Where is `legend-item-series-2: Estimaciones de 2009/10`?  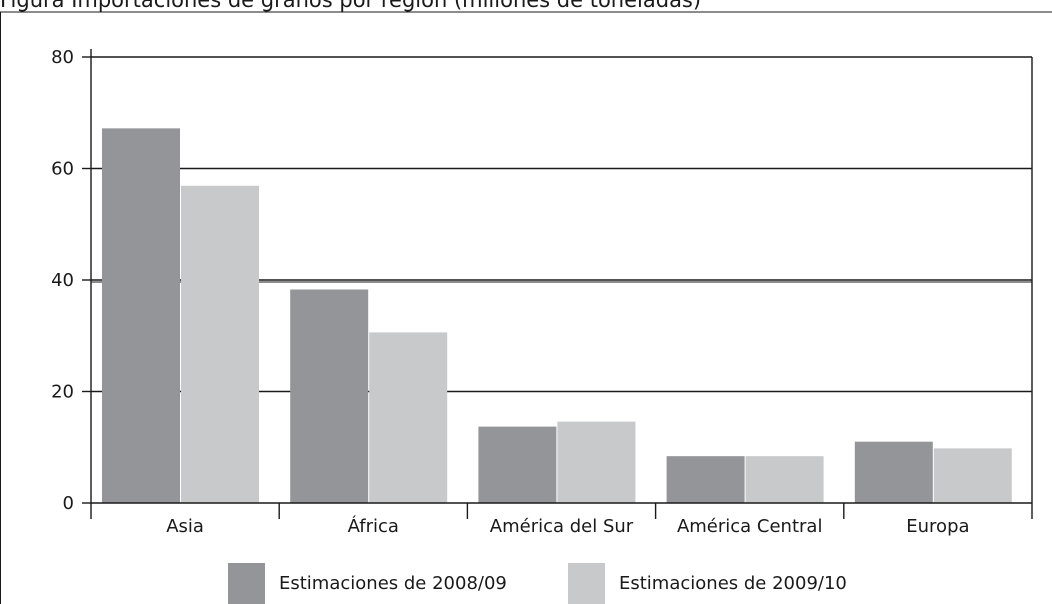 legend-item-series-2: Estimaciones de 2009/10 is located at coordinates (707, 583).